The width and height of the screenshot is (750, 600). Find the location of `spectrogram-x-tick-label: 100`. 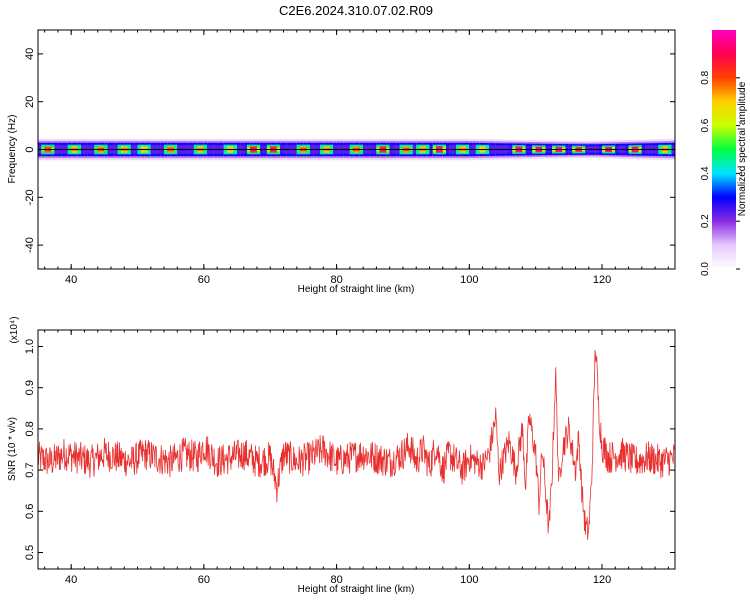

spectrogram-x-tick-label: 100 is located at coordinates (469, 280).